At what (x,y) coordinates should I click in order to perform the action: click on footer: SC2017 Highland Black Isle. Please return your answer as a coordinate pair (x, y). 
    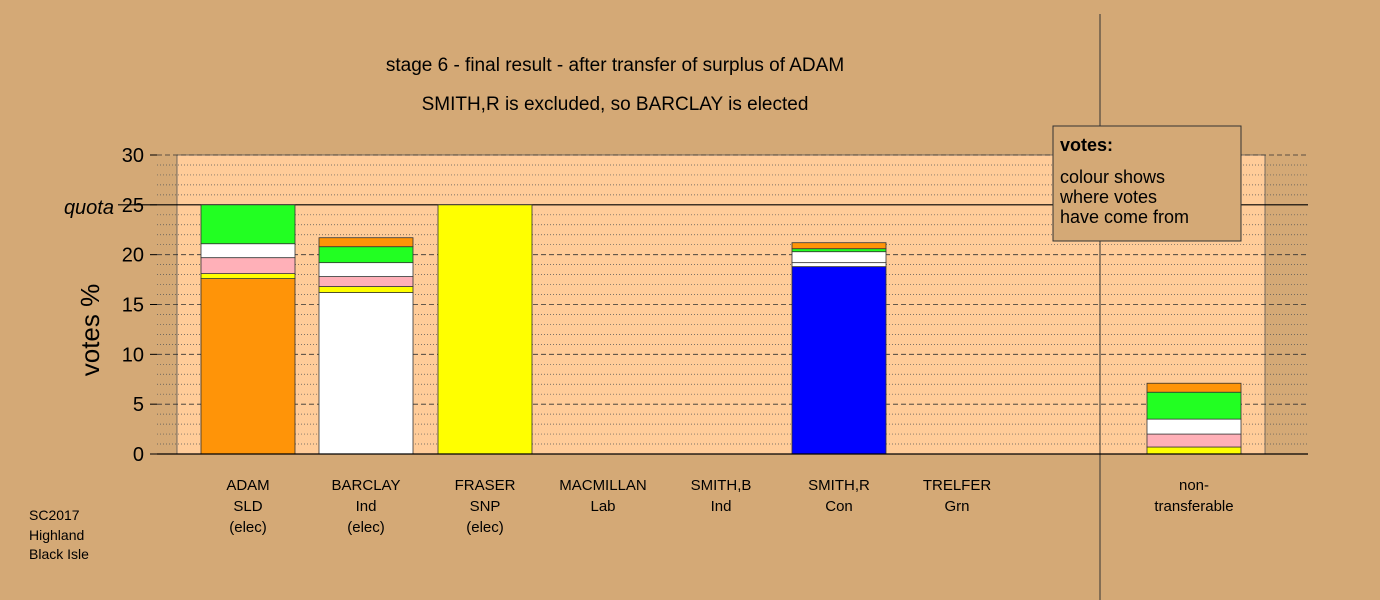
    Looking at the image, I should click on (59, 534).